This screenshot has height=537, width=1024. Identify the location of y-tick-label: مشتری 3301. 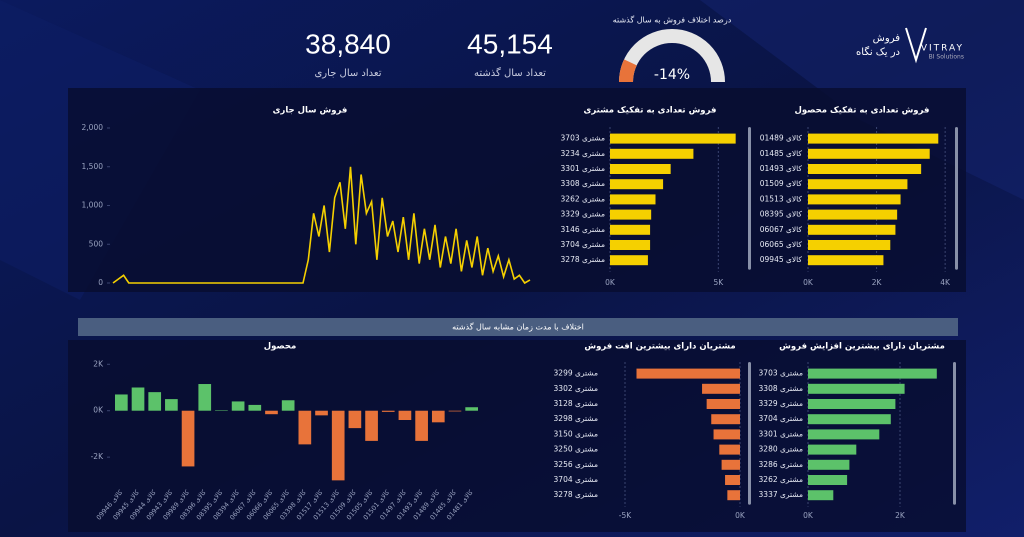
(583, 168).